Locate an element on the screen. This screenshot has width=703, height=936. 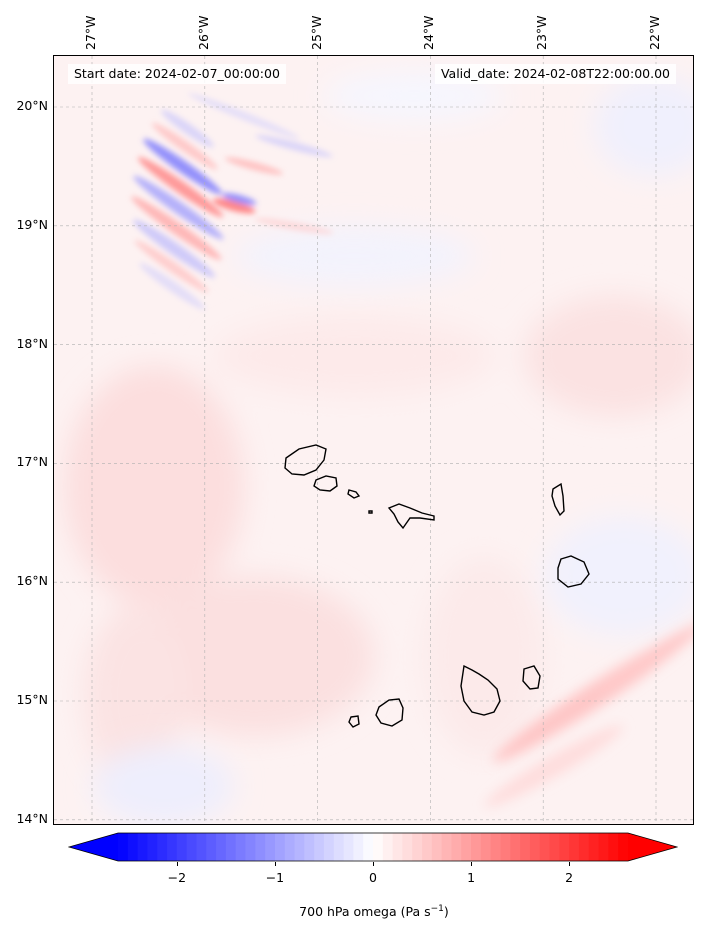
valid-date-label: Valid_date: 2024-02-08T22:00:00.00 is located at coordinates (555, 74).